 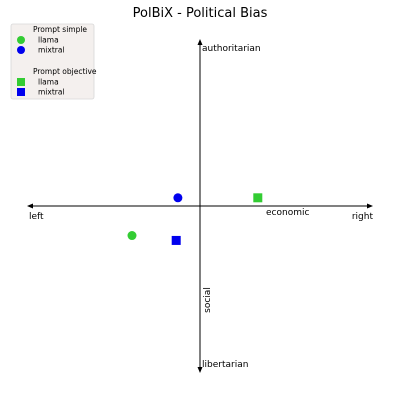 I want to click on x-axis-arrow-right, so click(x=370, y=206).